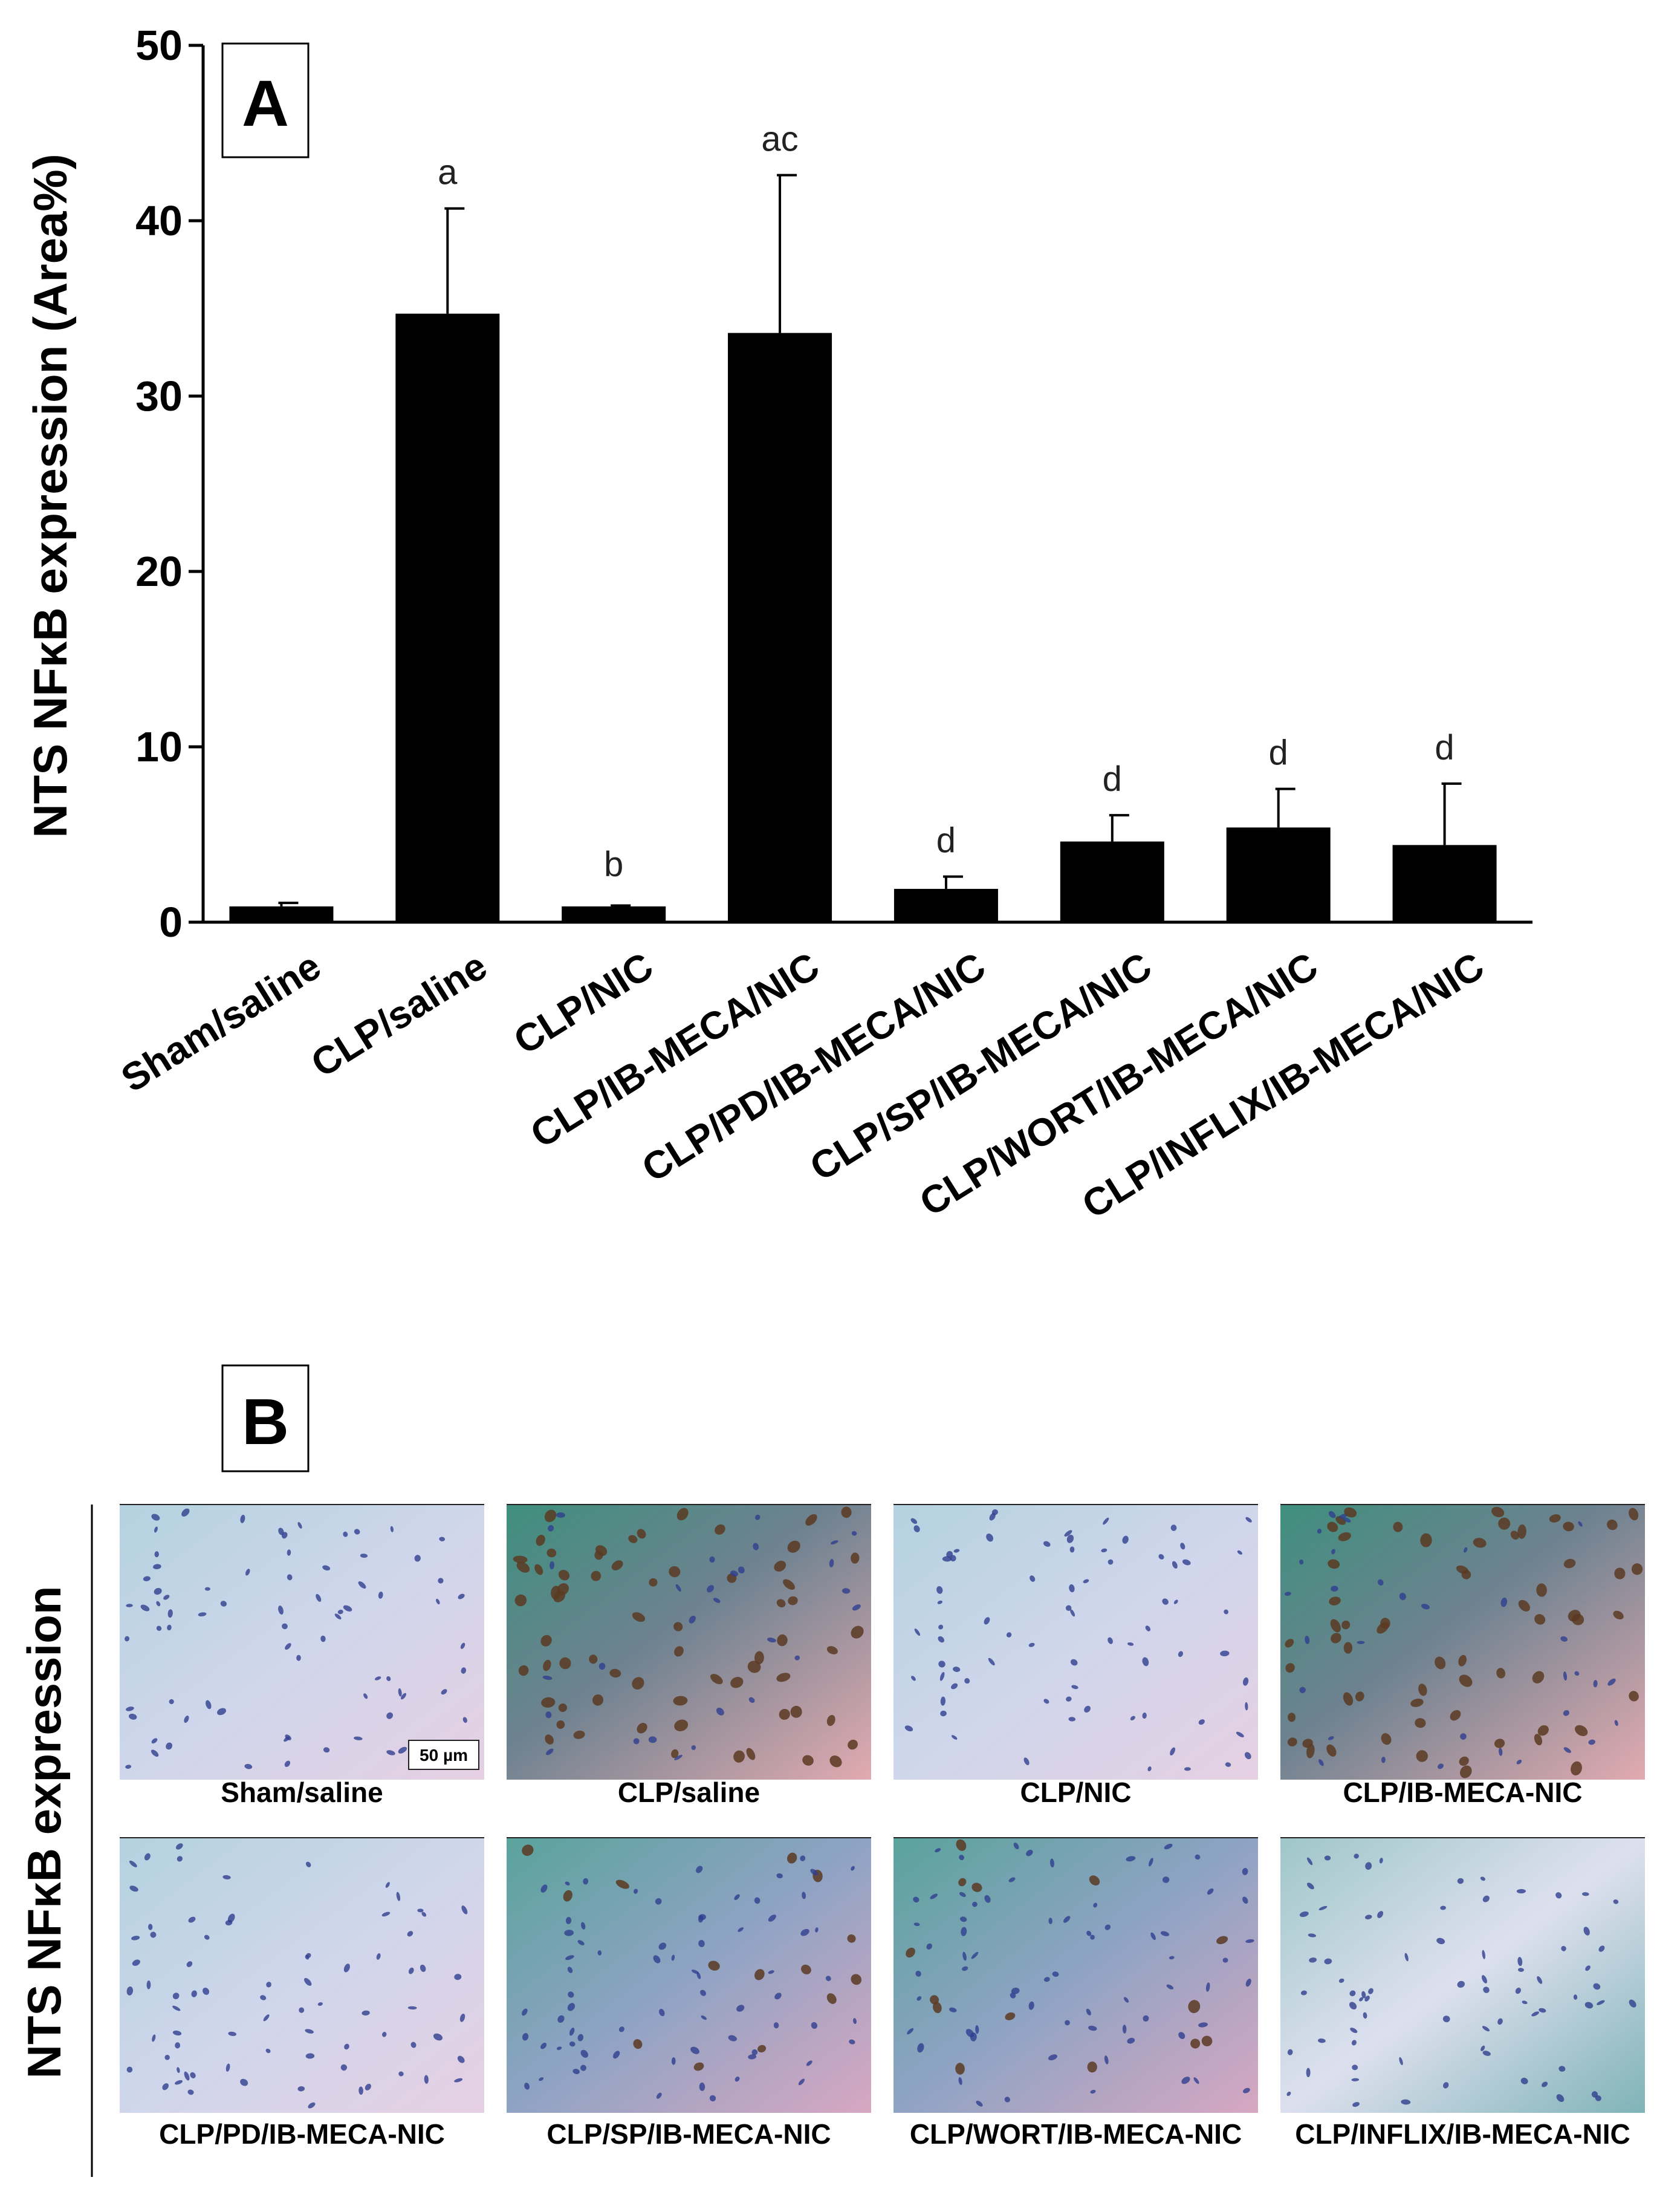  Describe the element at coordinates (583, 1003) in the screenshot. I see `category-label: CLP/NIC` at that location.